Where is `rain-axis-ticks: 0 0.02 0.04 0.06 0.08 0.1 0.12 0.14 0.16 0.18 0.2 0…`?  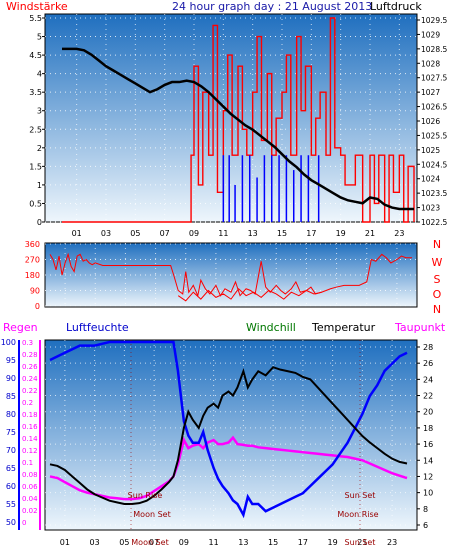
rain-axis-ticks: 0 0.02 0.04 0.06 0.08 0.1 0.12 0.14 0.16 0.18 0.2 0… is located at coordinates (30, 433).